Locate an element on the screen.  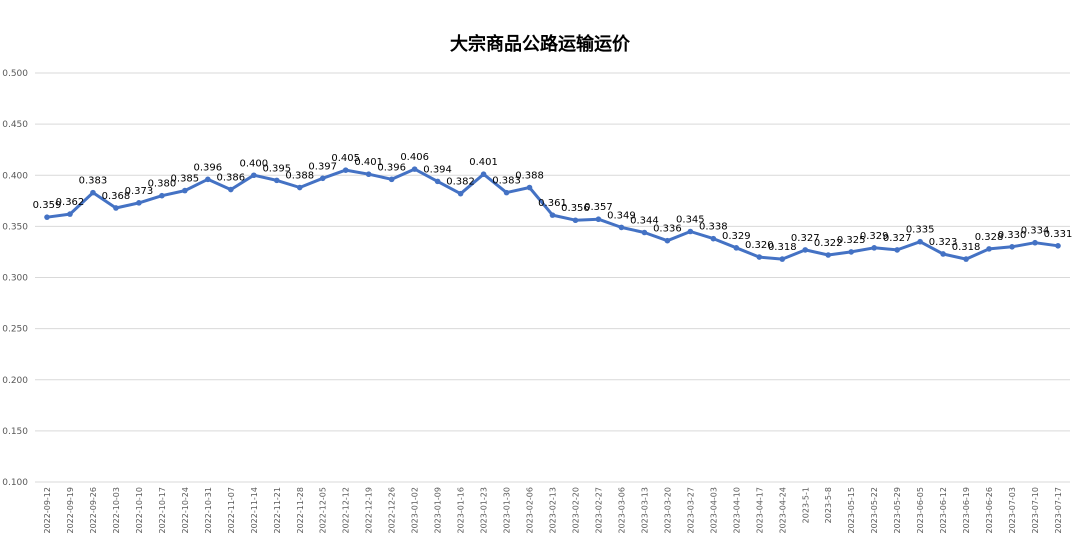
data-label: 0.382 is located at coordinates (460, 182).